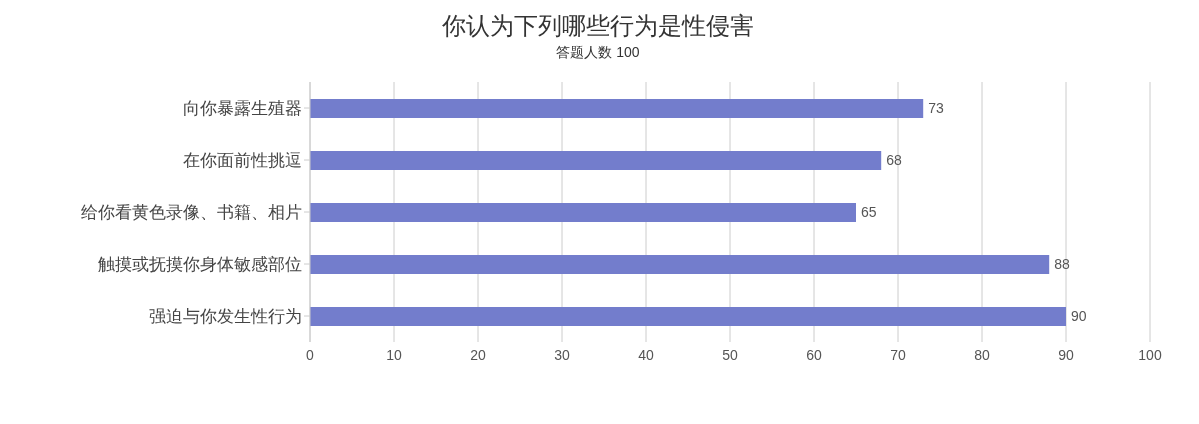 The image size is (1199, 424). I want to click on x-tick-label: 20, so click(478, 354).